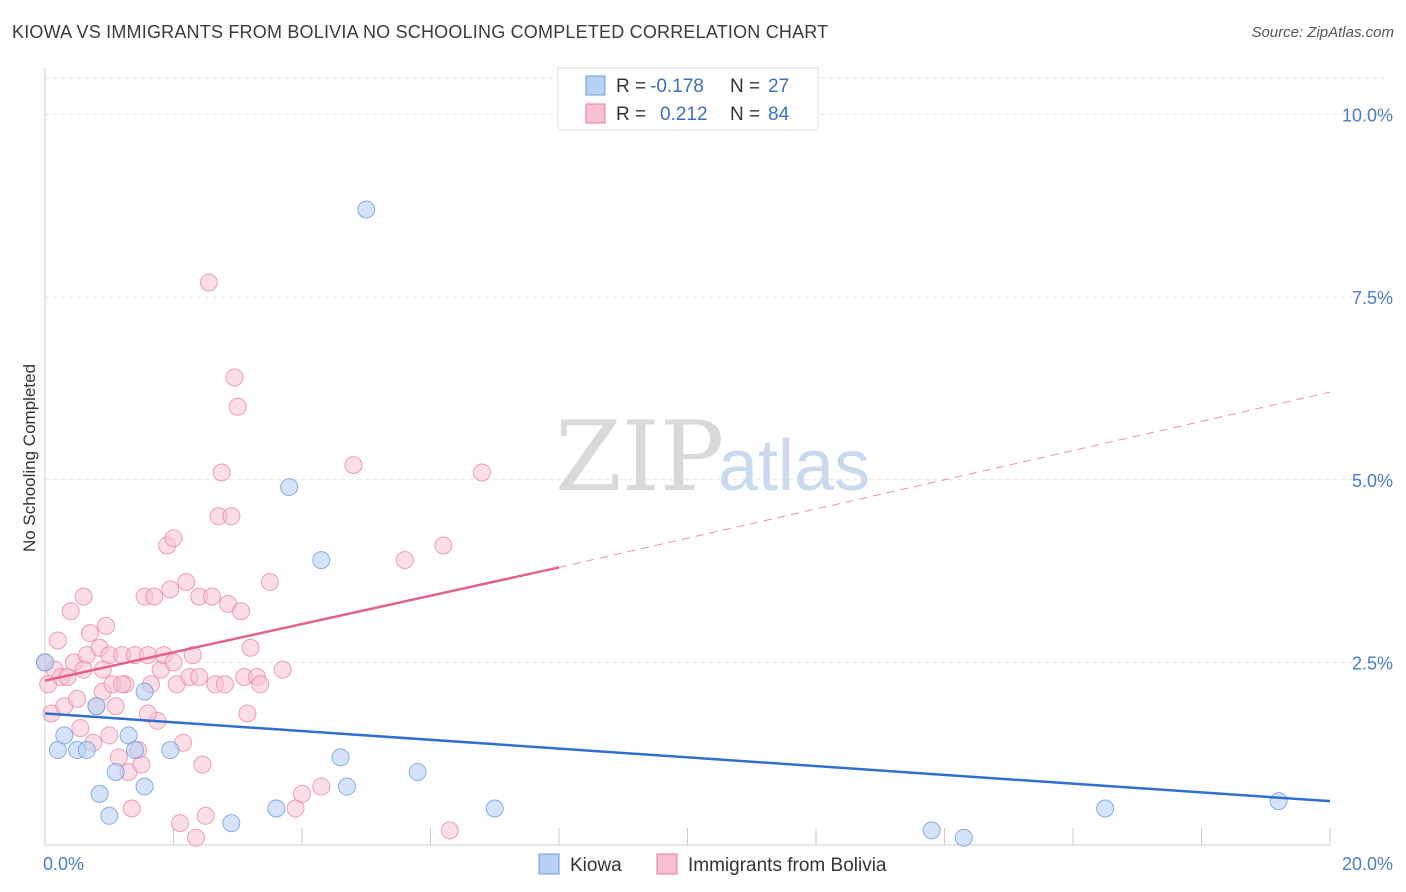 The image size is (1406, 892). What do you see at coordinates (639, 457) in the screenshot?
I see `watermark-zip: ZIP` at bounding box center [639, 457].